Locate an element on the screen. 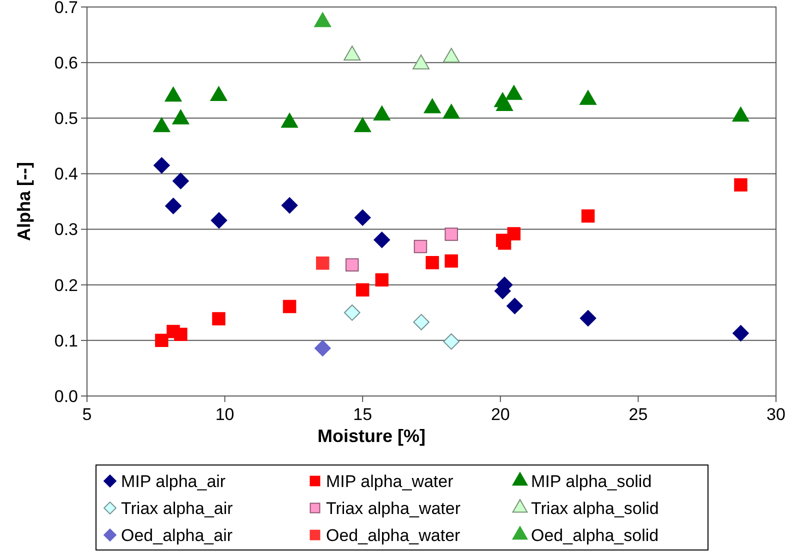 The height and width of the screenshot is (552, 789). x-axis-title: Moisture [%] is located at coordinates (372, 436).